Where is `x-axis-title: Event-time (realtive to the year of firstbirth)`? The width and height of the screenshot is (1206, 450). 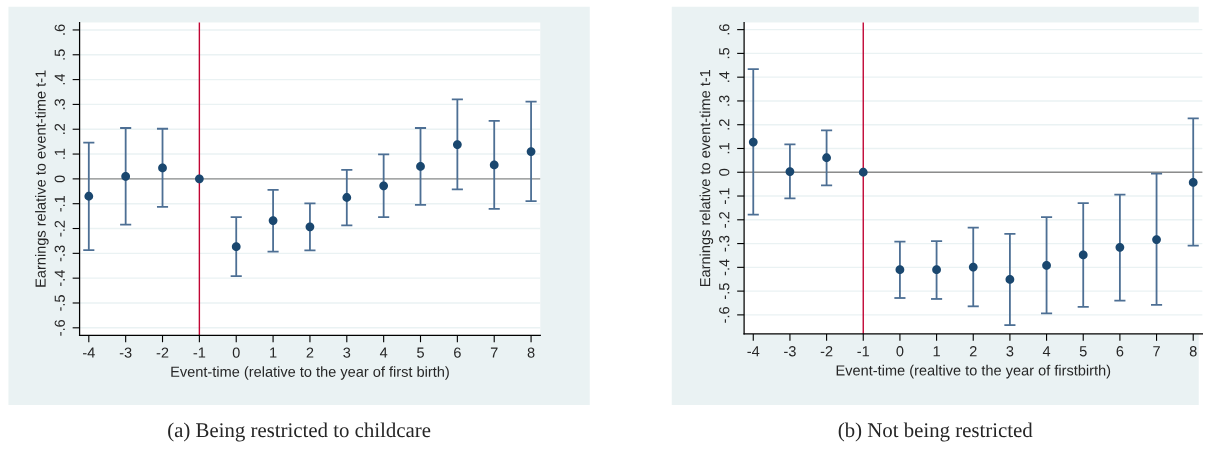 x-axis-title: Event-time (realtive to the year of firstbirth) is located at coordinates (973, 371).